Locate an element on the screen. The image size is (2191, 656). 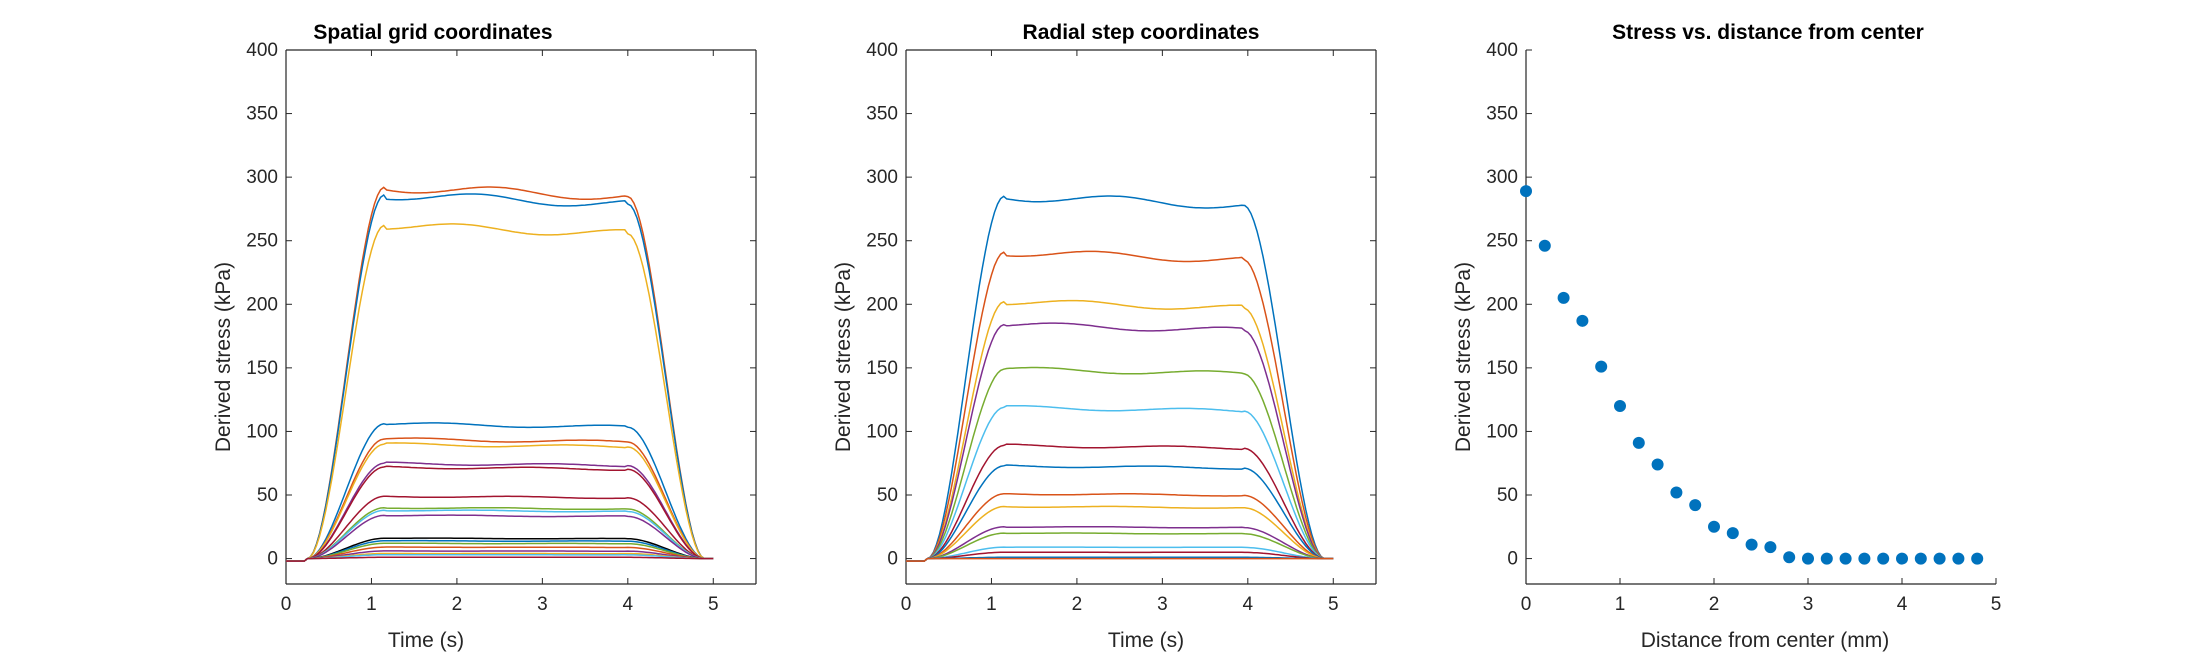
panel-title: Spatial grid coordinates is located at coordinates (432, 32).